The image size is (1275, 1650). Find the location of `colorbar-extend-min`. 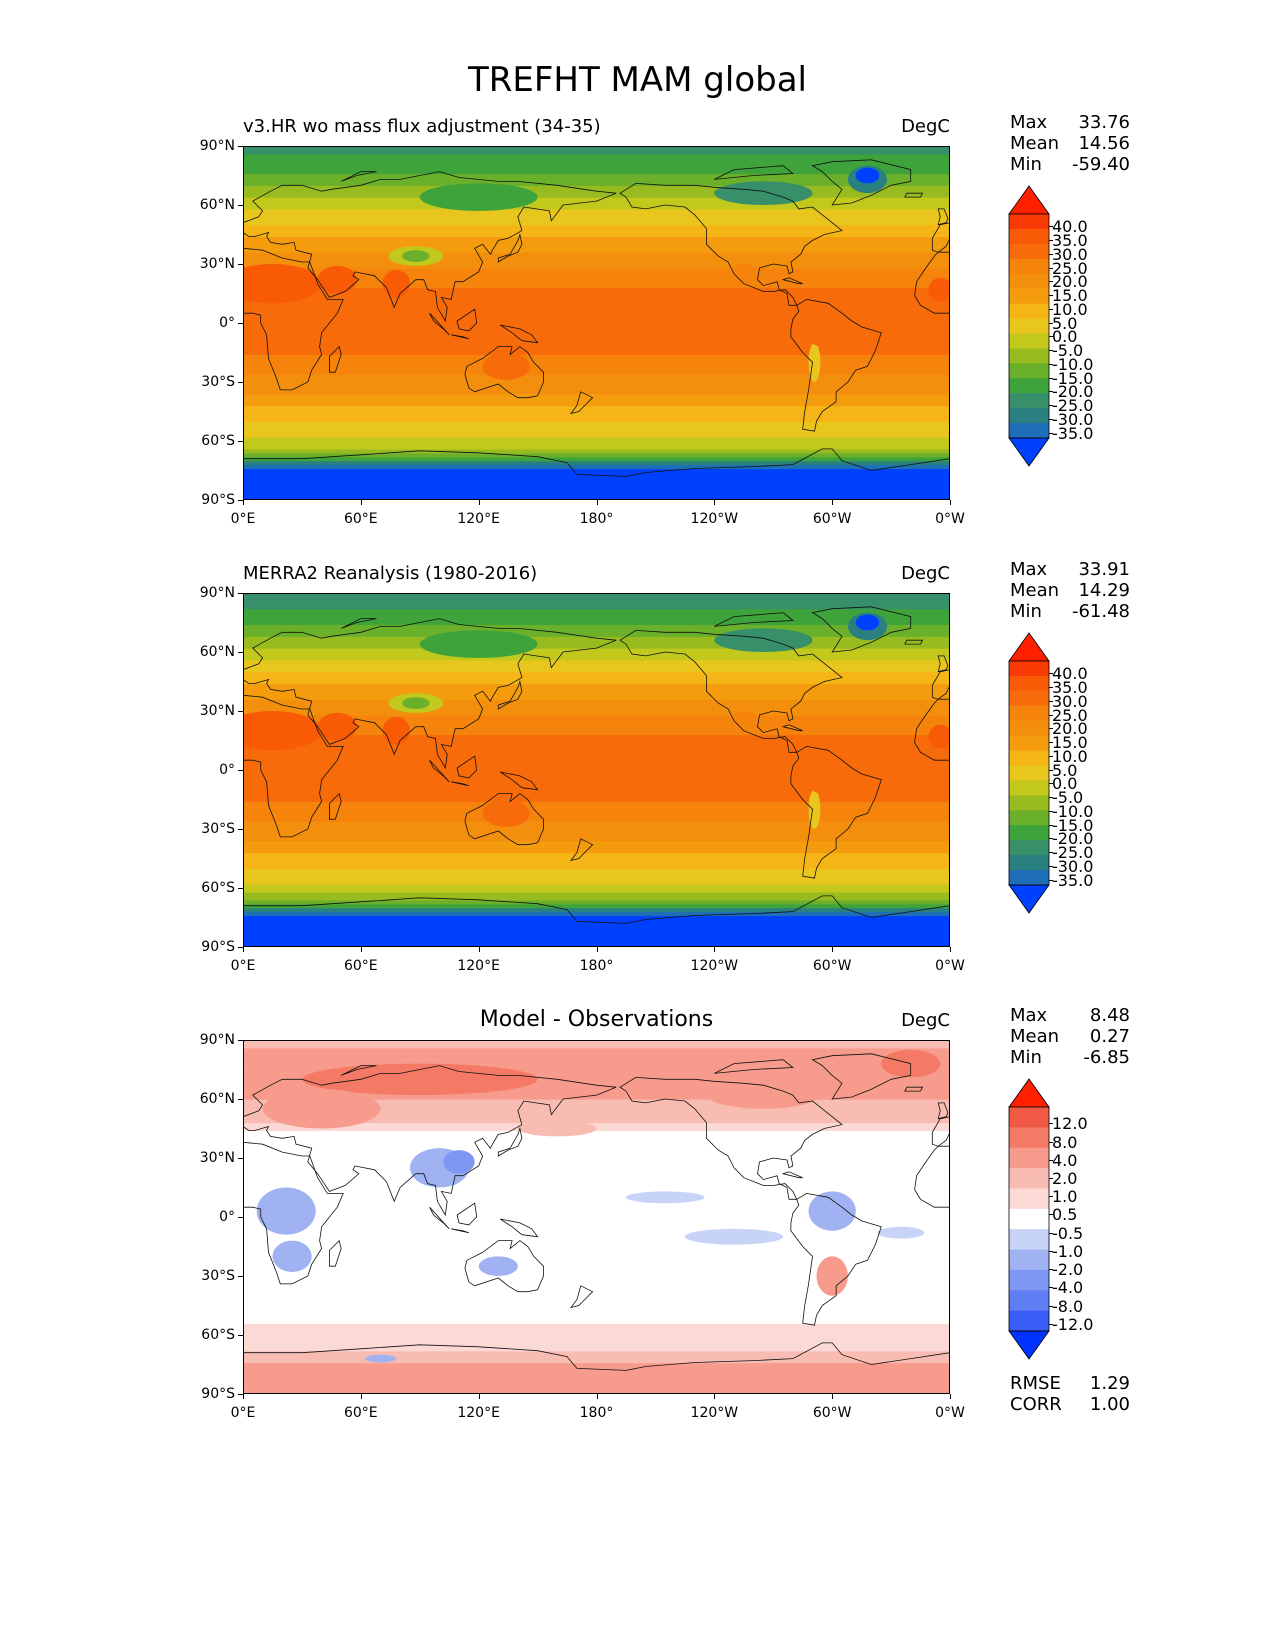

colorbar-extend-min is located at coordinates (1029, 899).